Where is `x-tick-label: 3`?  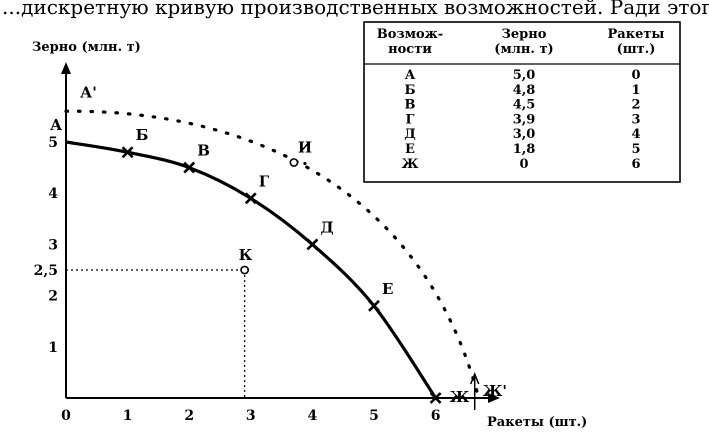 x-tick-label: 3 is located at coordinates (251, 416).